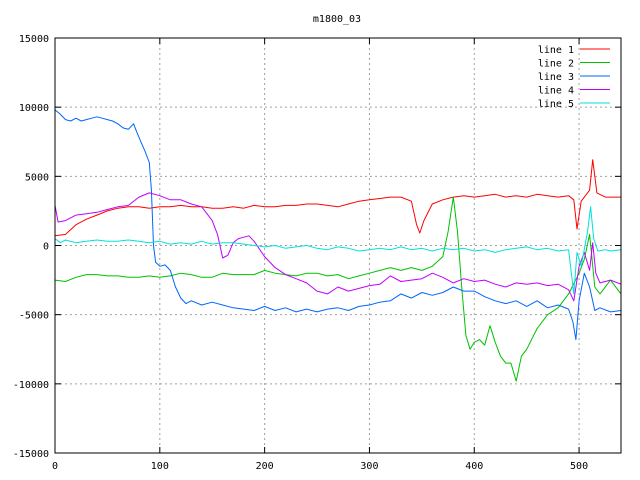 The image size is (640, 480). Describe the element at coordinates (337, 19) in the screenshot. I see `chart-title: m1800_03` at that location.